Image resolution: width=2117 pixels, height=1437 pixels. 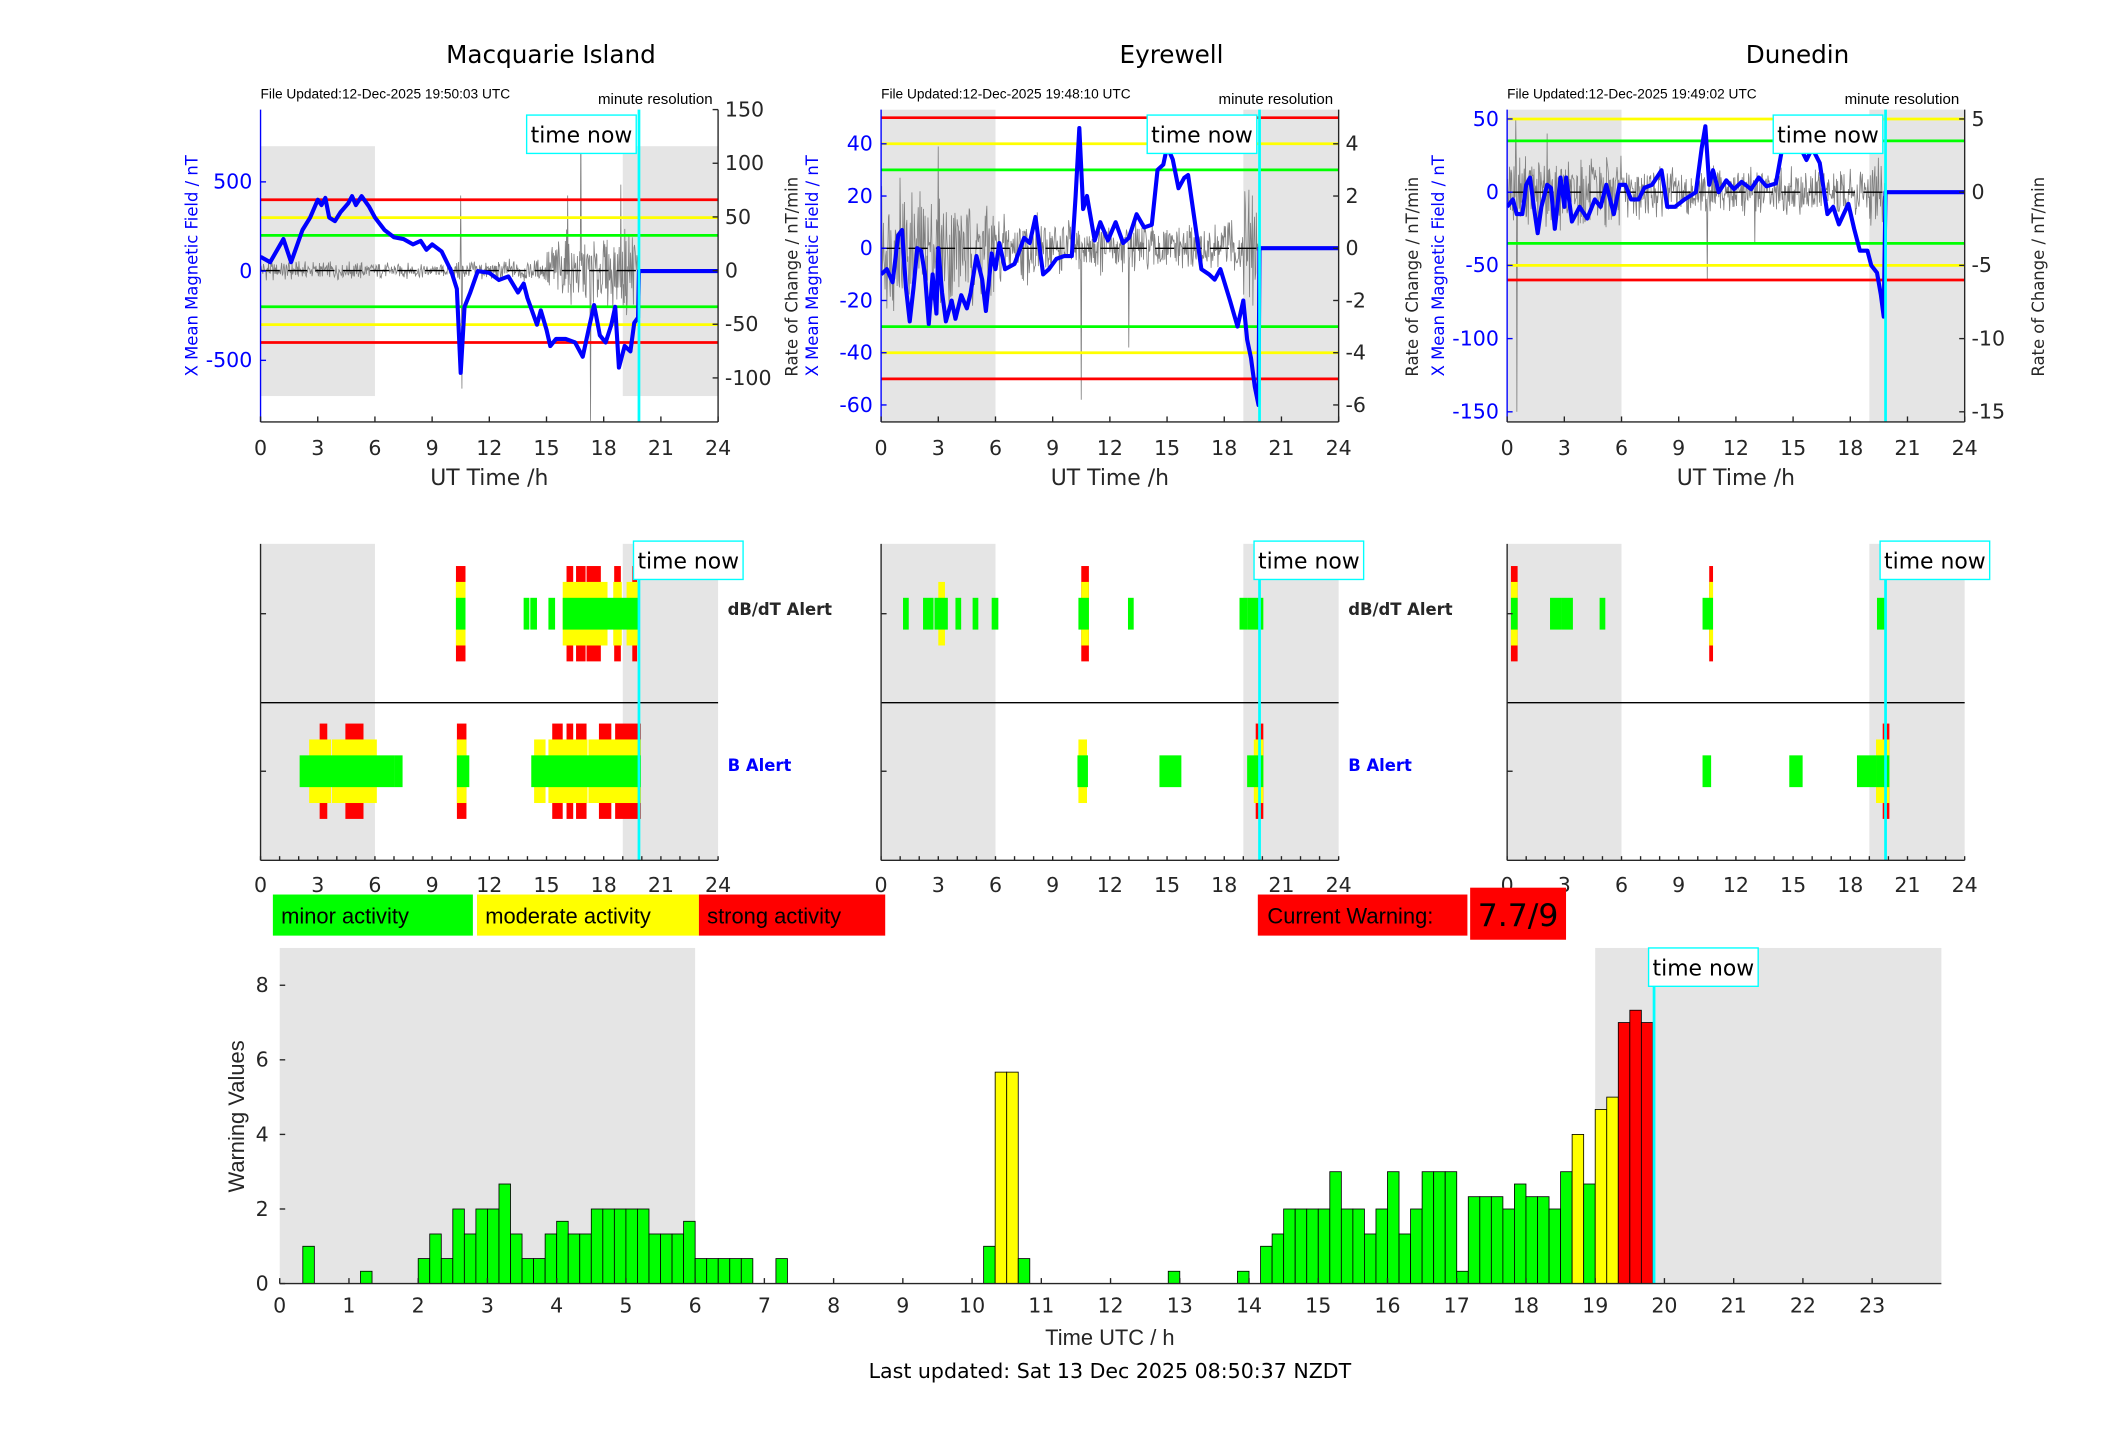 I want to click on legend-moderate-label: moderate activity, so click(x=568, y=915).